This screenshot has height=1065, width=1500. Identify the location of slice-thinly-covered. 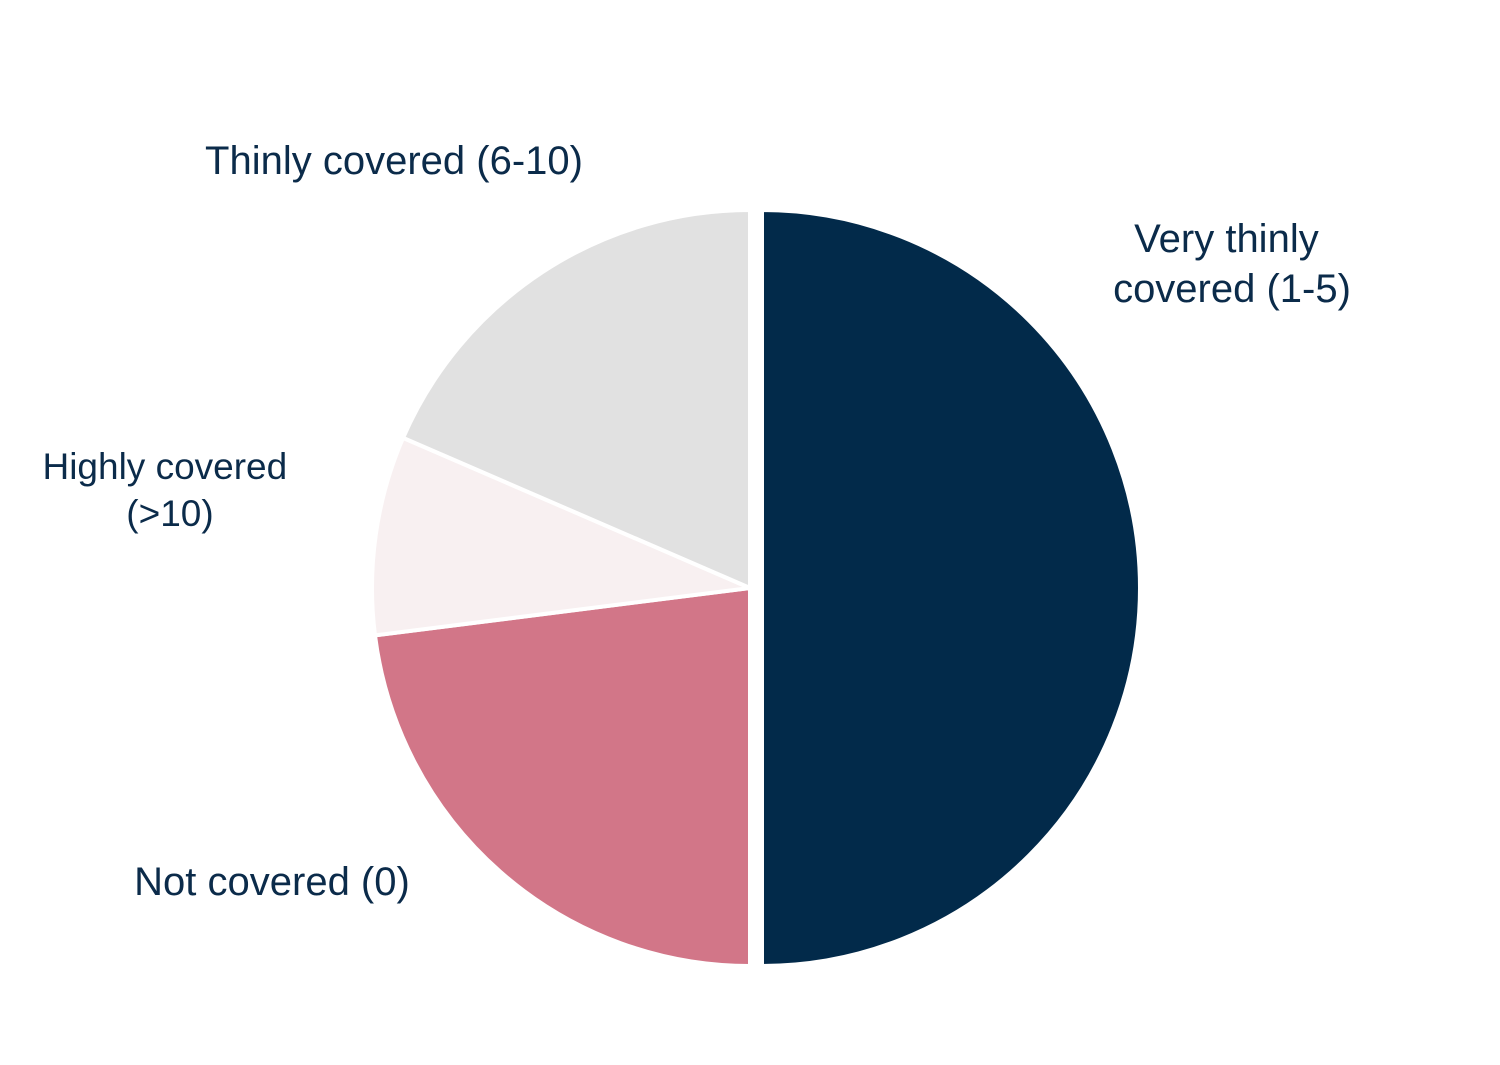
(576, 399).